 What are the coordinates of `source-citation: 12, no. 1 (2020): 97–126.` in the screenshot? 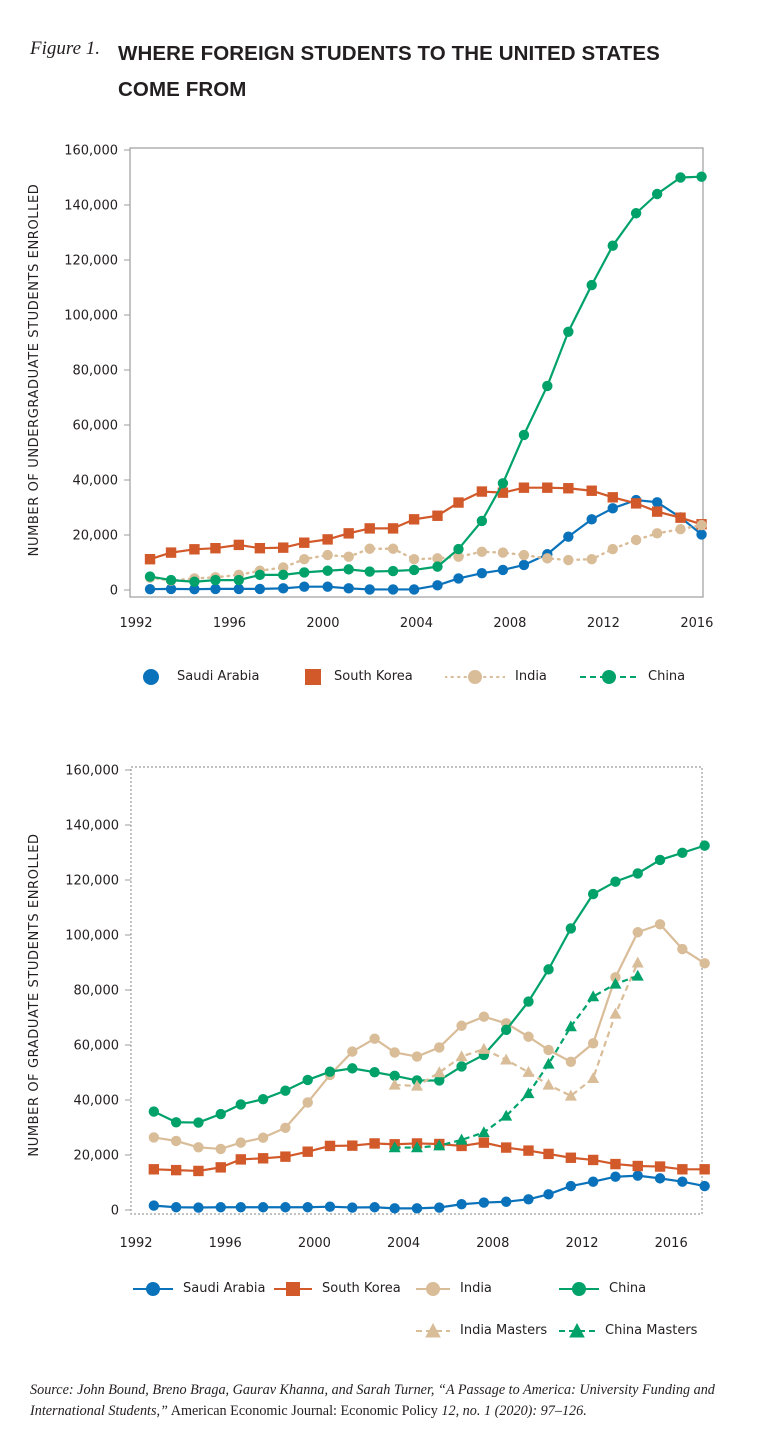 It's located at (514, 1411).